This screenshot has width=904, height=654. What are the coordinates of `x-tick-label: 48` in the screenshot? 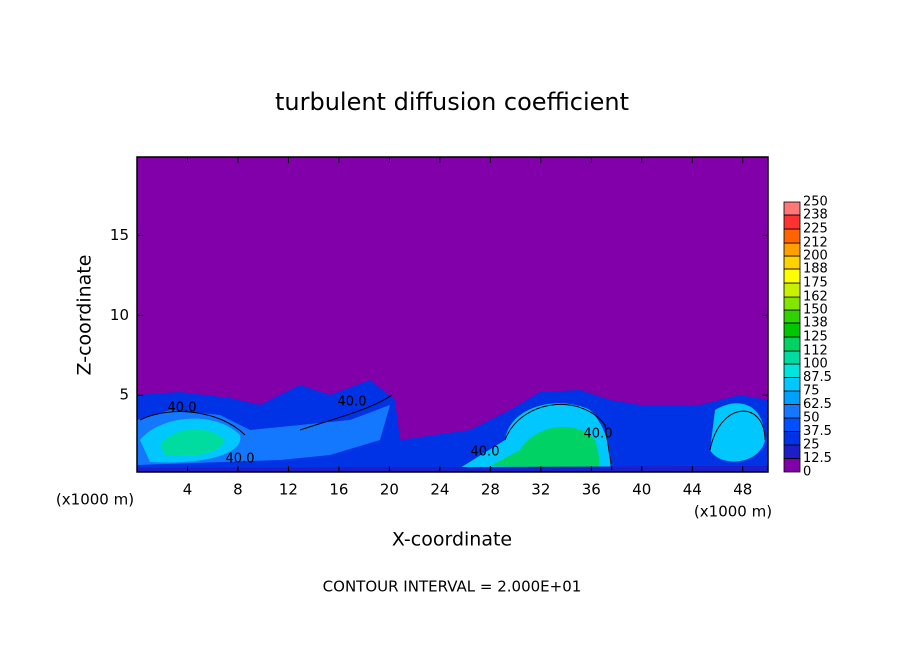 It's located at (742, 490).